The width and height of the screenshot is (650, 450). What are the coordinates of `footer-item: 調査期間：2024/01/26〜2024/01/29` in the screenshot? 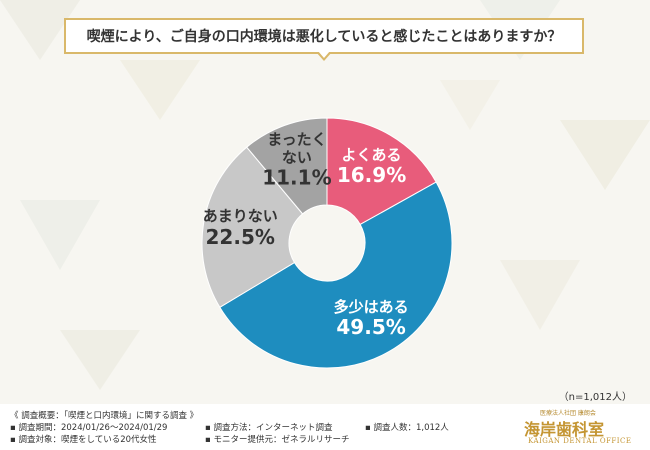 It's located at (88, 427).